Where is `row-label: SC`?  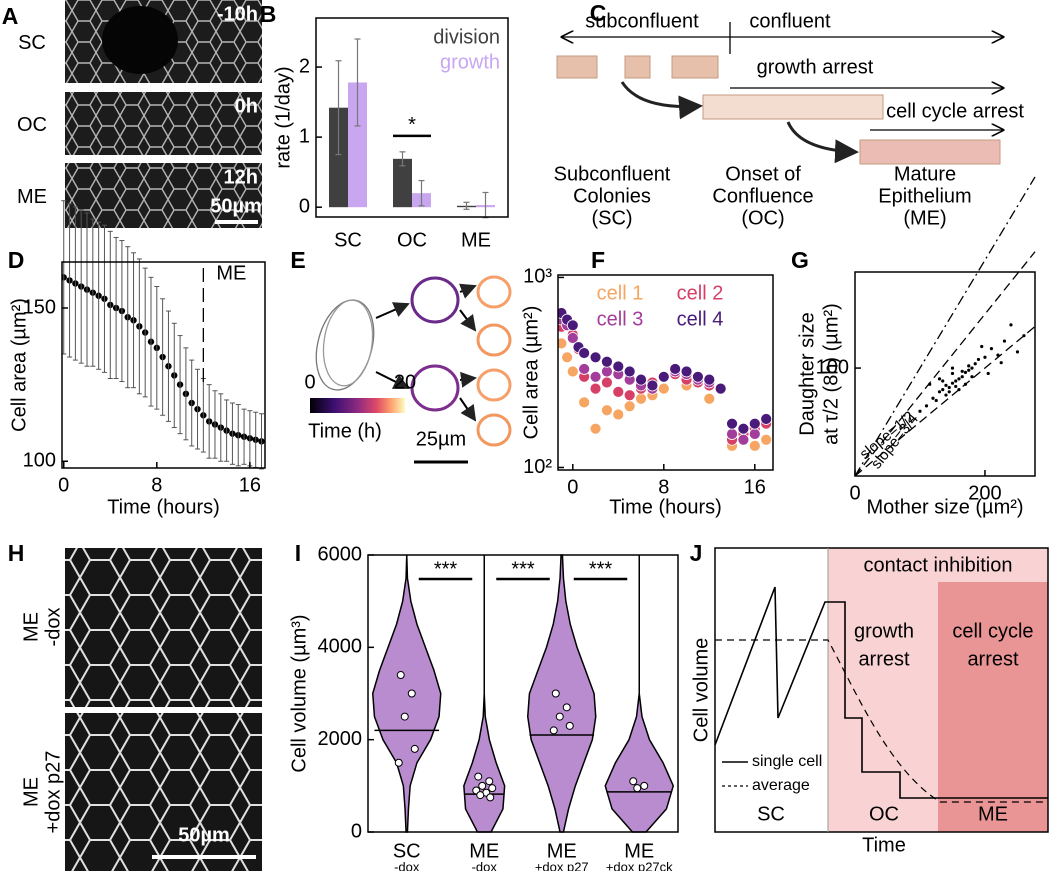
row-label: SC is located at coordinates (32, 43).